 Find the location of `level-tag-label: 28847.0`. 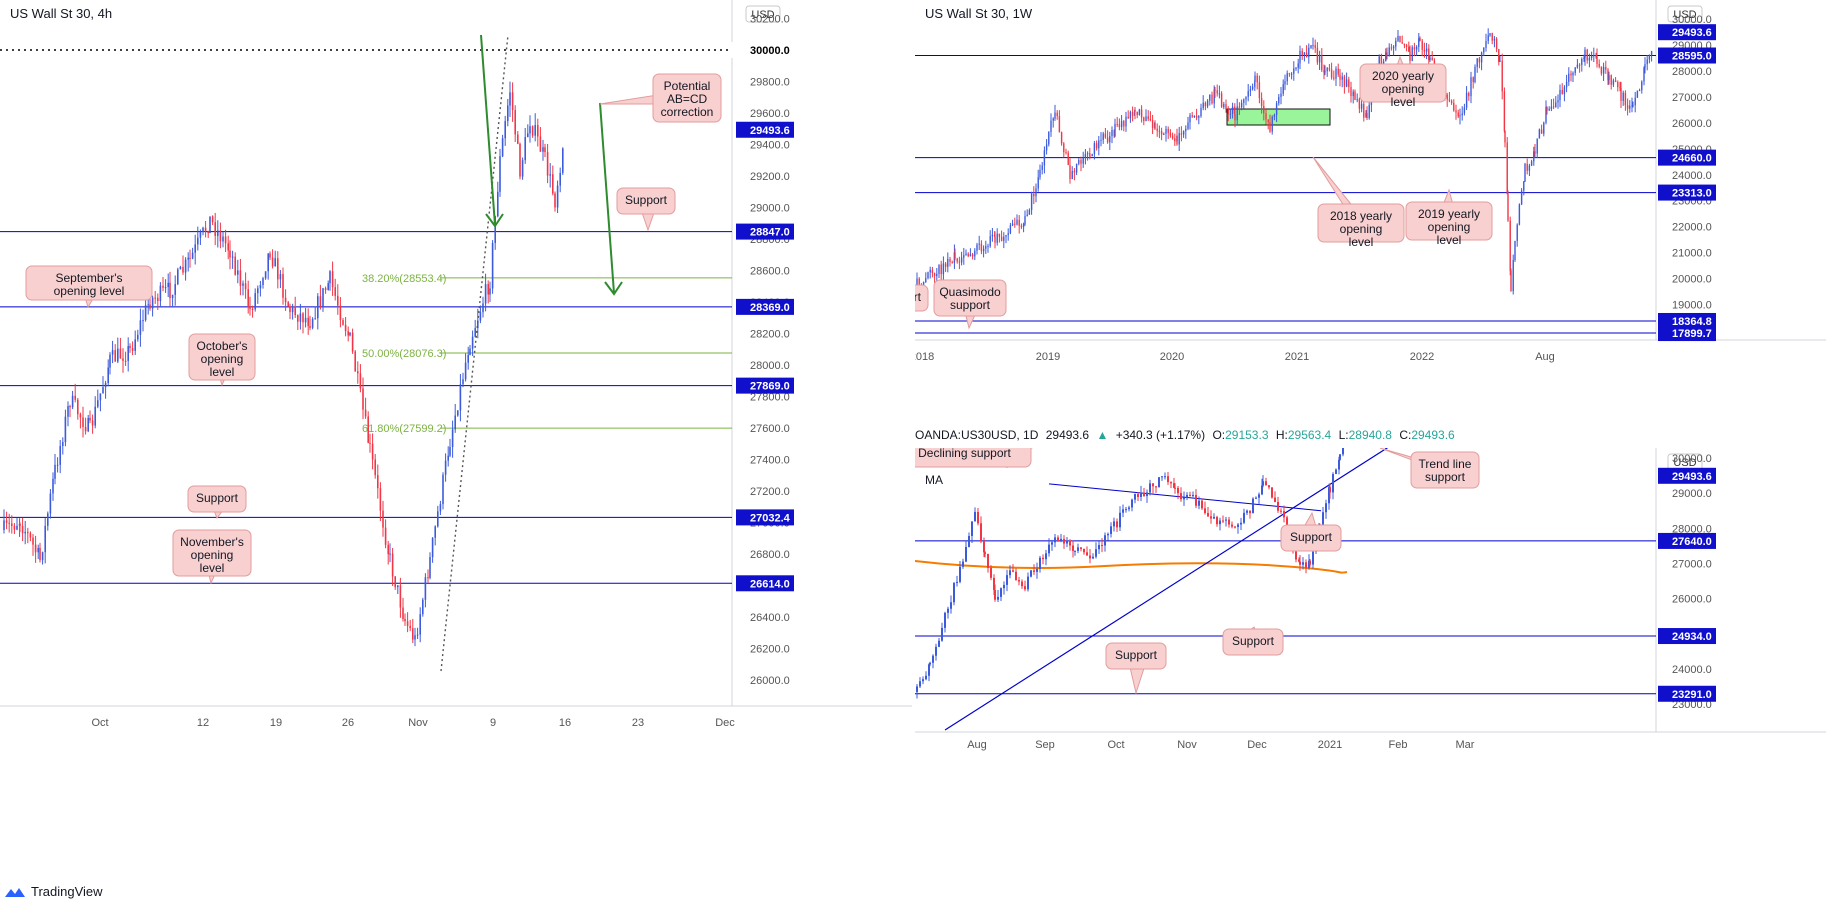

level-tag-label: 28847.0 is located at coordinates (770, 233).